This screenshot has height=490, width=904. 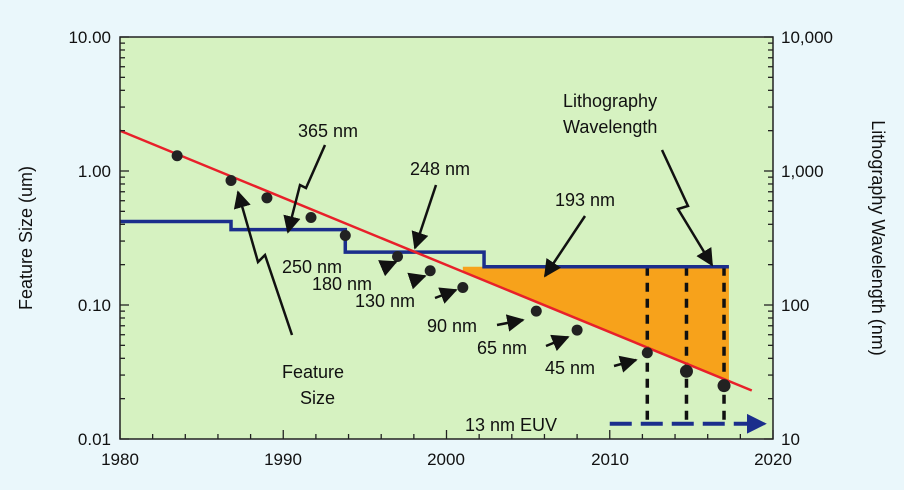 I want to click on label-wavelength: Wavelength, so click(x=610, y=127).